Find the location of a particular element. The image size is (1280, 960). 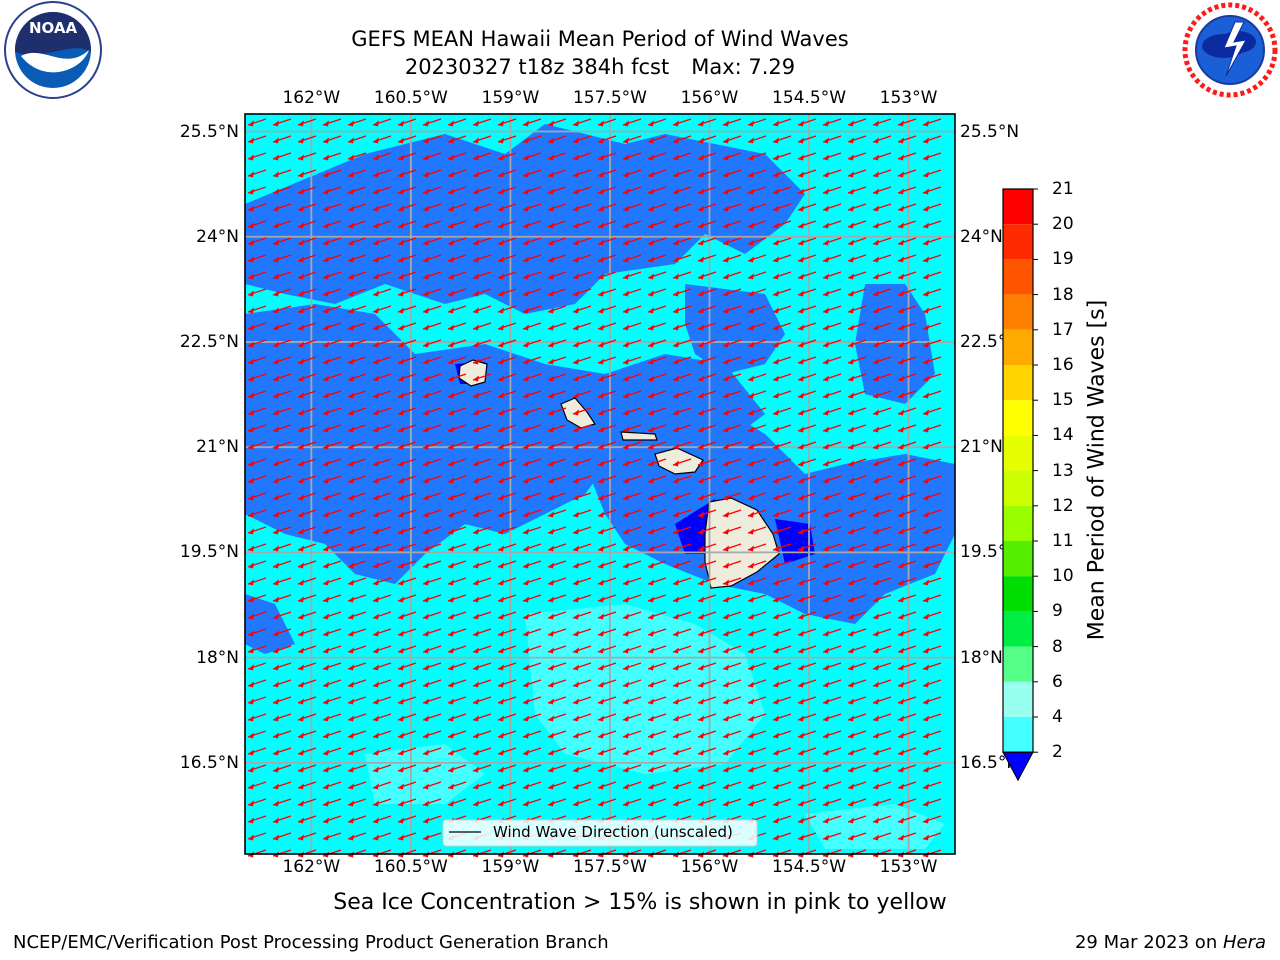

lon-tick-top: 153°W is located at coordinates (908, 98).